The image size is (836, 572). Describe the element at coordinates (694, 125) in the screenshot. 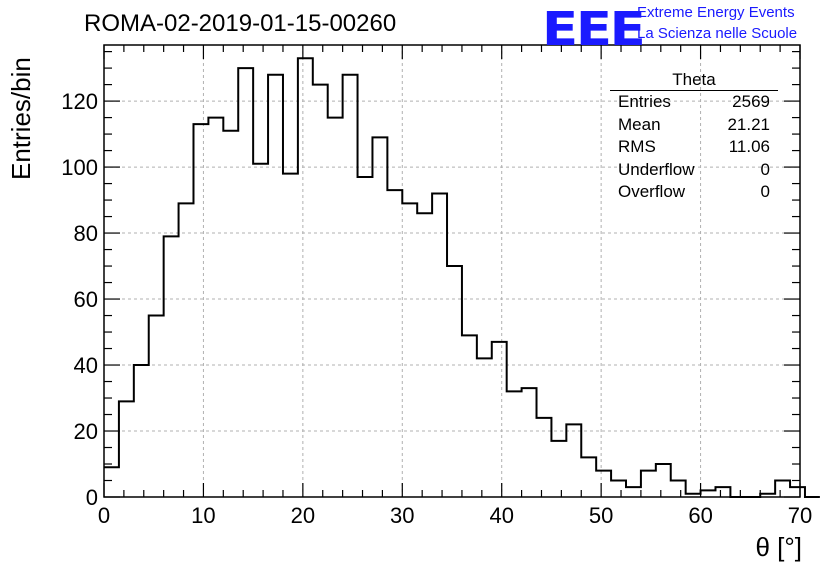

I see `stats-row-mean: Mean 21.21` at that location.